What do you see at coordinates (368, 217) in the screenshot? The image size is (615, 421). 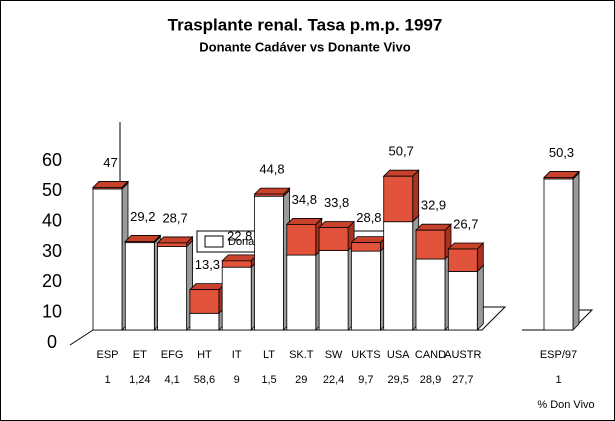 I see `value-label: 28,8` at bounding box center [368, 217].